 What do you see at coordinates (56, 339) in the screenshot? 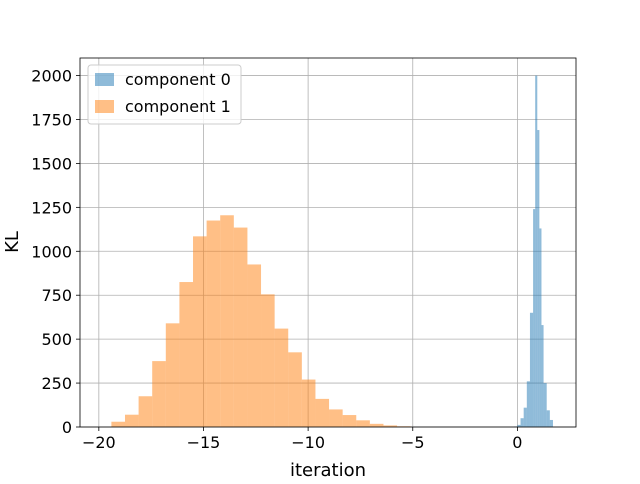
I see `y-tick-label: 500` at bounding box center [56, 339].